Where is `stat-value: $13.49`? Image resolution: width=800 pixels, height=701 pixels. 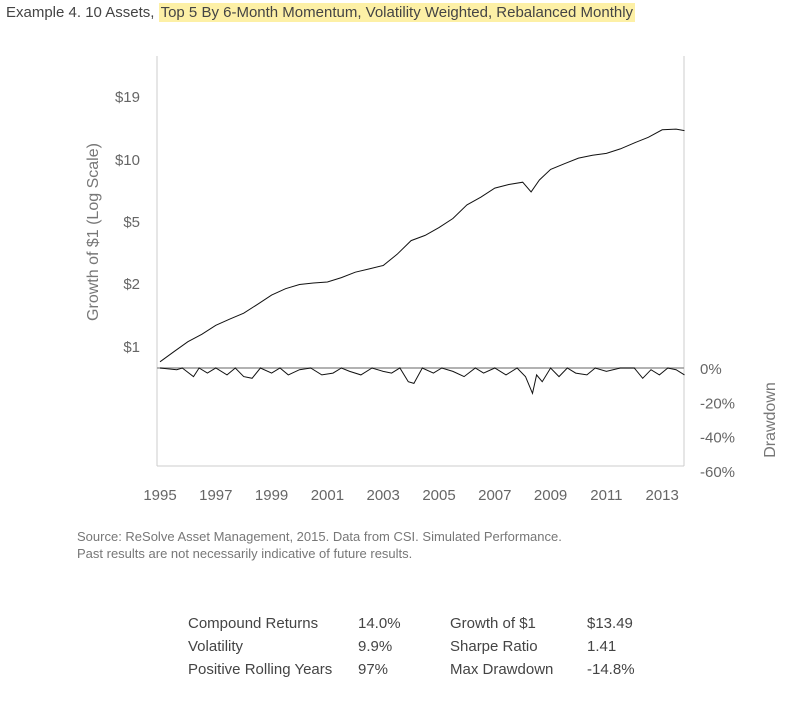 stat-value: $13.49 is located at coordinates (610, 623).